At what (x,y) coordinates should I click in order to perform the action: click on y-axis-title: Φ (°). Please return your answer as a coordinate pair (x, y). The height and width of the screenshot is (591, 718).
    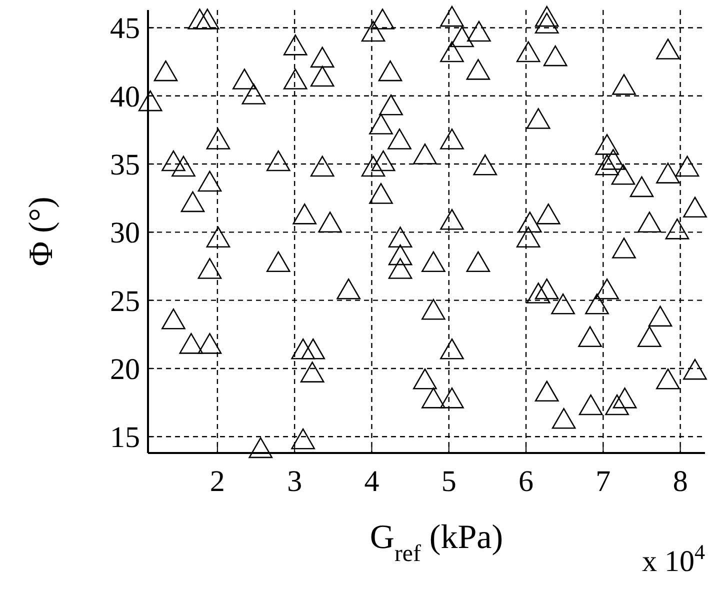
    Looking at the image, I should click on (41, 231).